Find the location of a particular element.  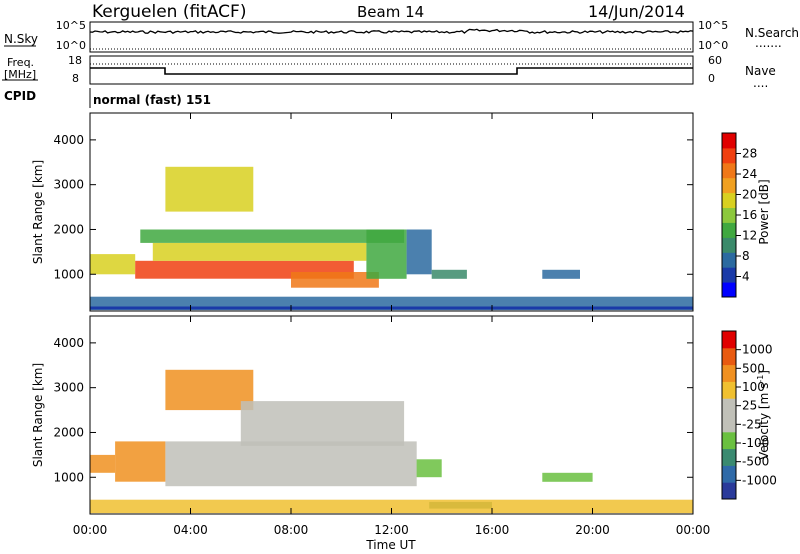

power-colorbar-tick-label-2: 20 is located at coordinates (749, 195).